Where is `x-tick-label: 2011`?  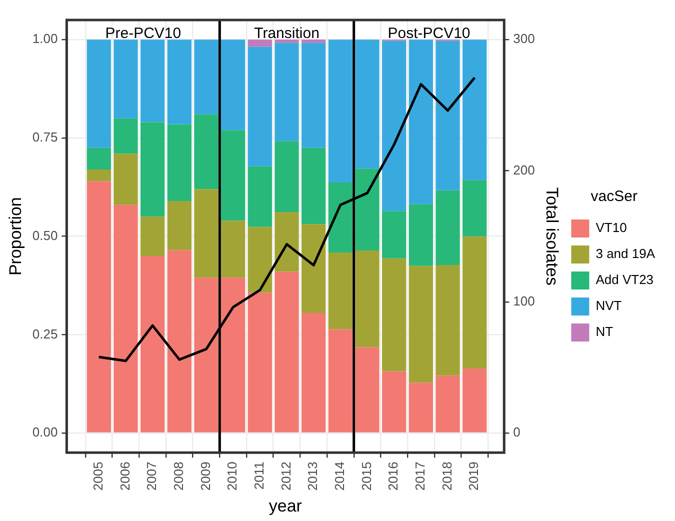 x-tick-label: 2011 is located at coordinates (259, 476).